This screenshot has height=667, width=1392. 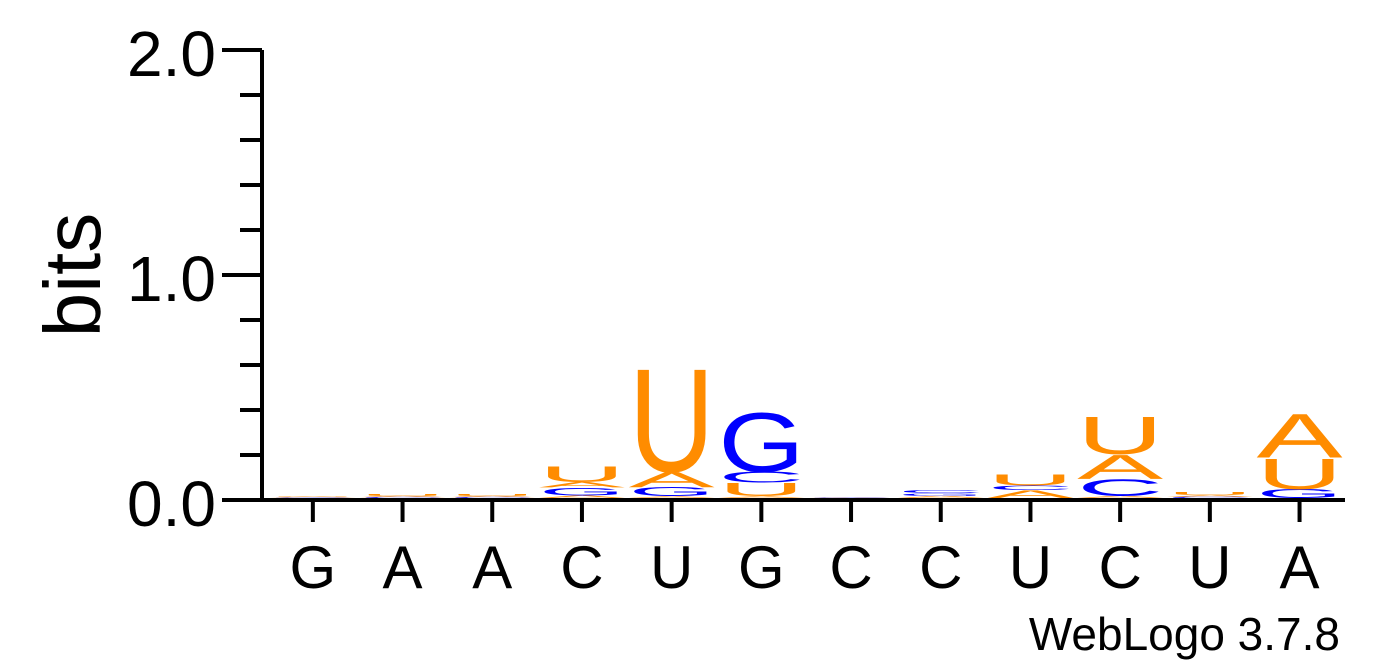 I want to click on y-tick-label: 0.0, so click(x=171, y=504).